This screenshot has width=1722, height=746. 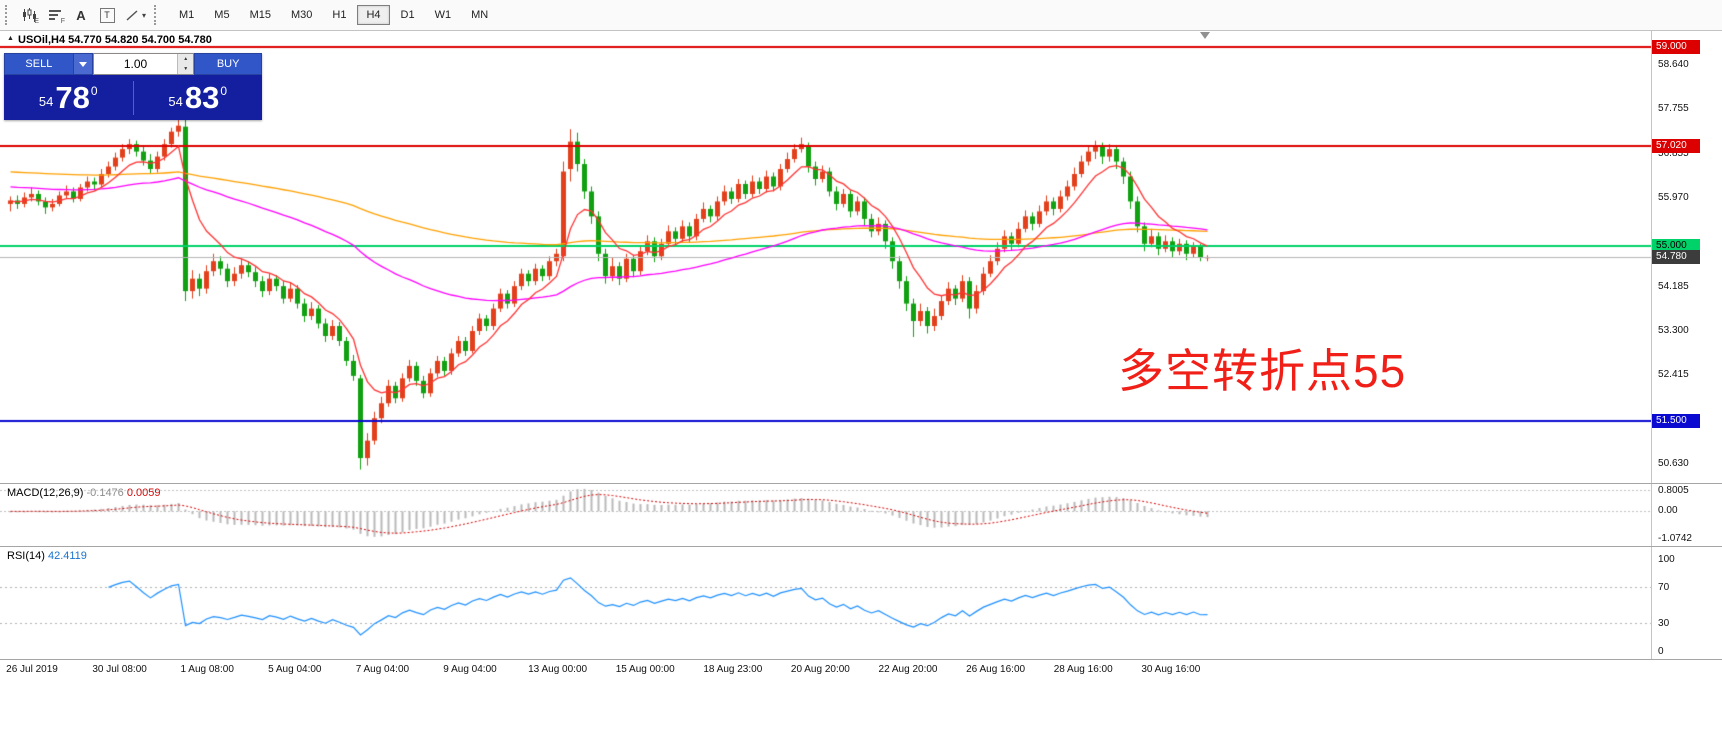 I want to click on timeframe-d1: D1, so click(x=408, y=15).